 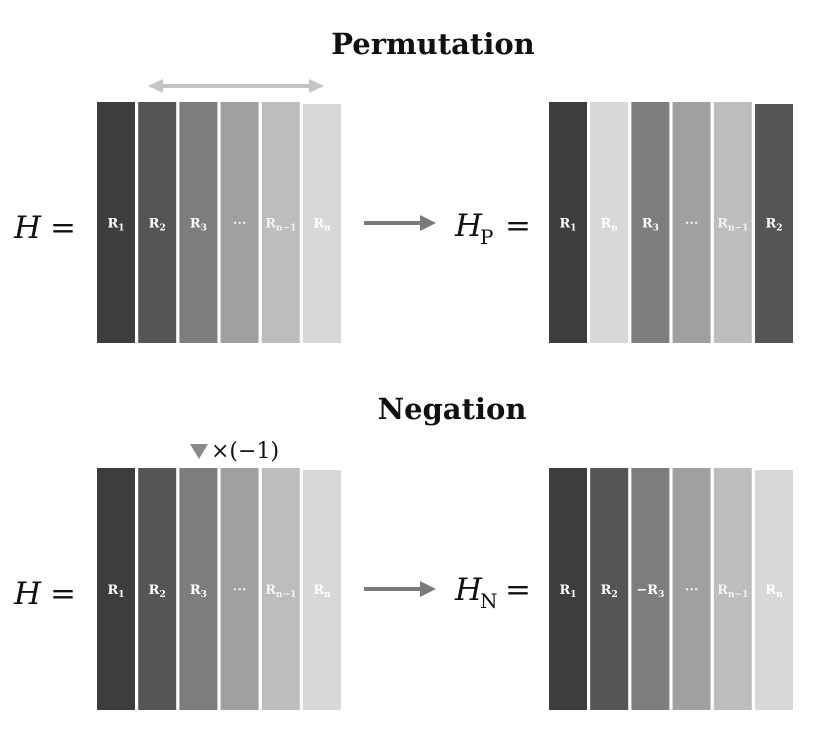 What do you see at coordinates (280, 225) in the screenshot?
I see `perm-left-column-label-5: Rn−1` at bounding box center [280, 225].